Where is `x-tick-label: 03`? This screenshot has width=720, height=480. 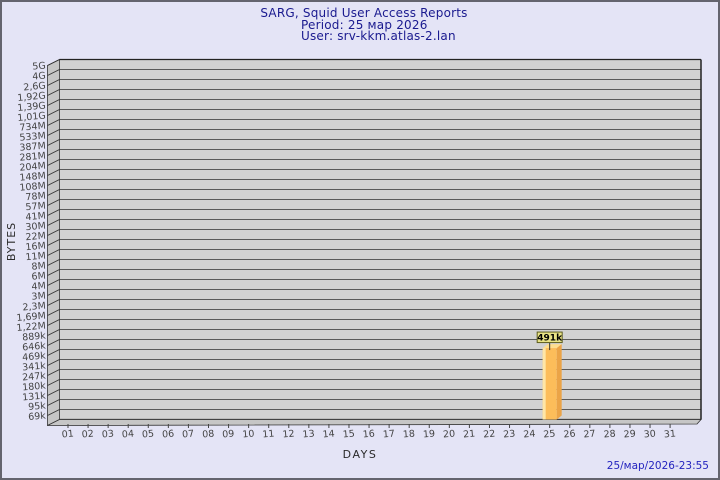 x-tick-label: 03 is located at coordinates (107, 435).